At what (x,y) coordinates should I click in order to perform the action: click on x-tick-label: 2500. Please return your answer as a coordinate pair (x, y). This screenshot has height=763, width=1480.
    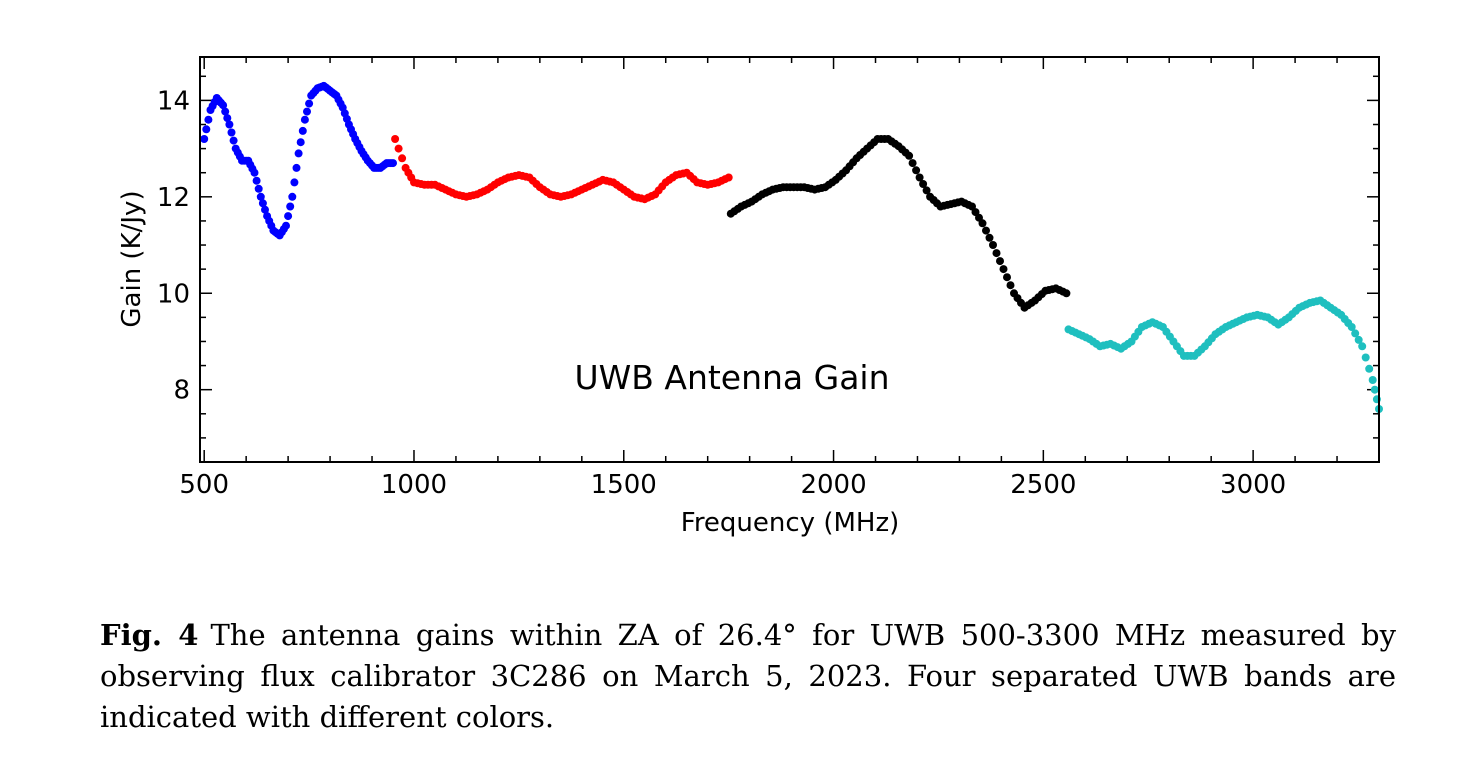
    Looking at the image, I should click on (1043, 485).